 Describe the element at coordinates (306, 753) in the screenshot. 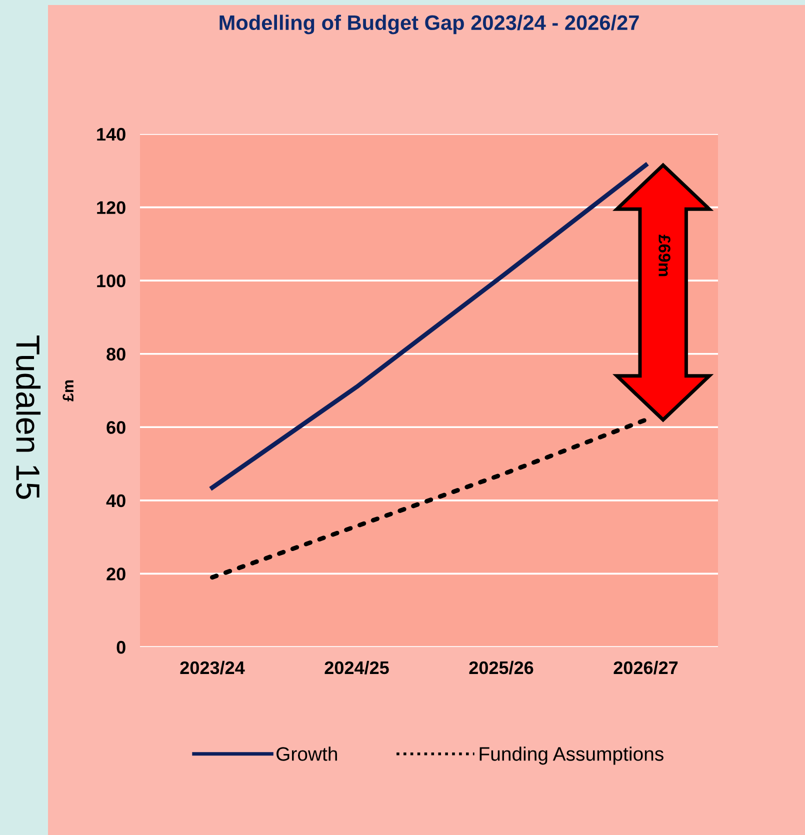

I see `legend-label: Growth` at that location.